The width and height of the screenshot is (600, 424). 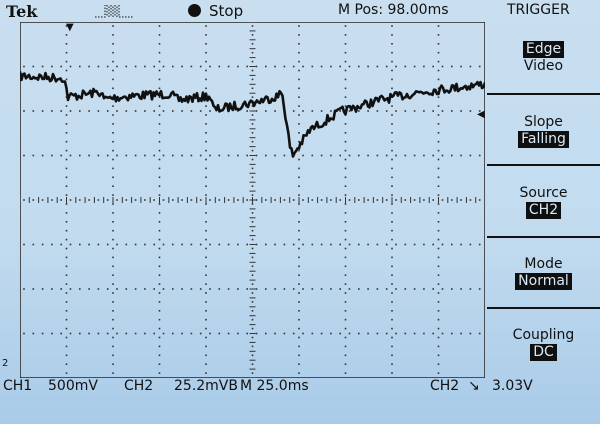 I want to click on menu-slope-line-2: Falling, so click(x=543, y=139).